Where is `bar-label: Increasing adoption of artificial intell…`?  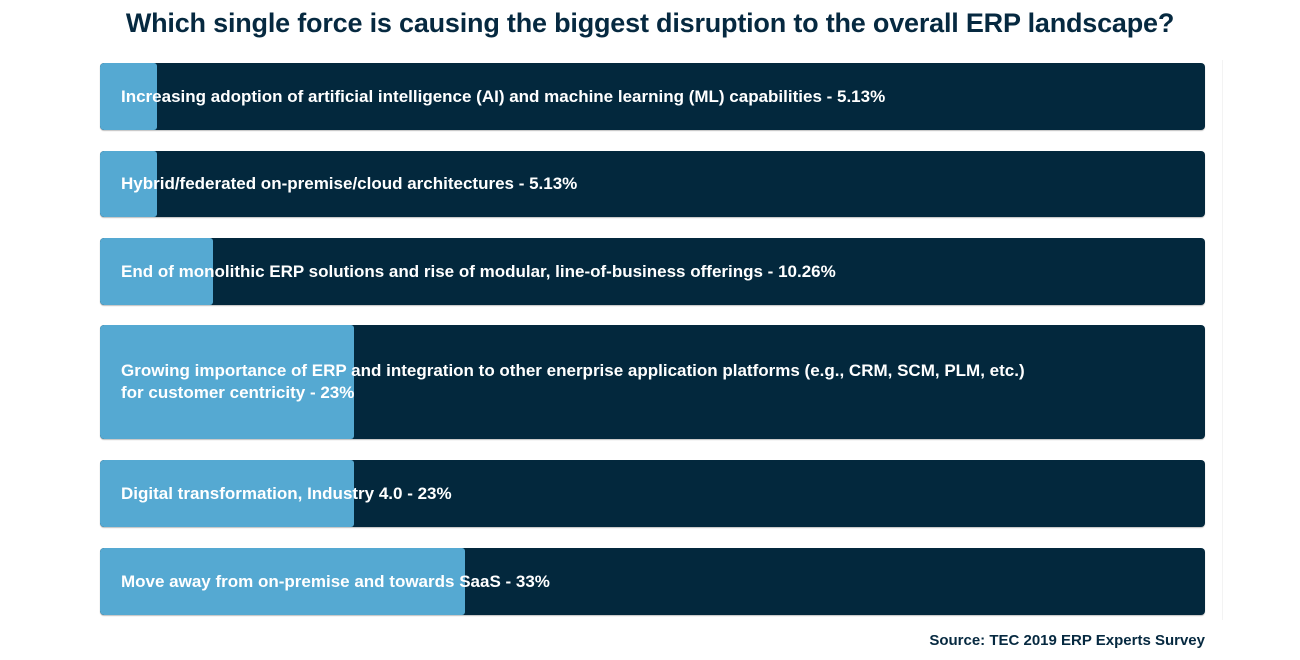 bar-label: Increasing adoption of artificial intell… is located at coordinates (503, 96).